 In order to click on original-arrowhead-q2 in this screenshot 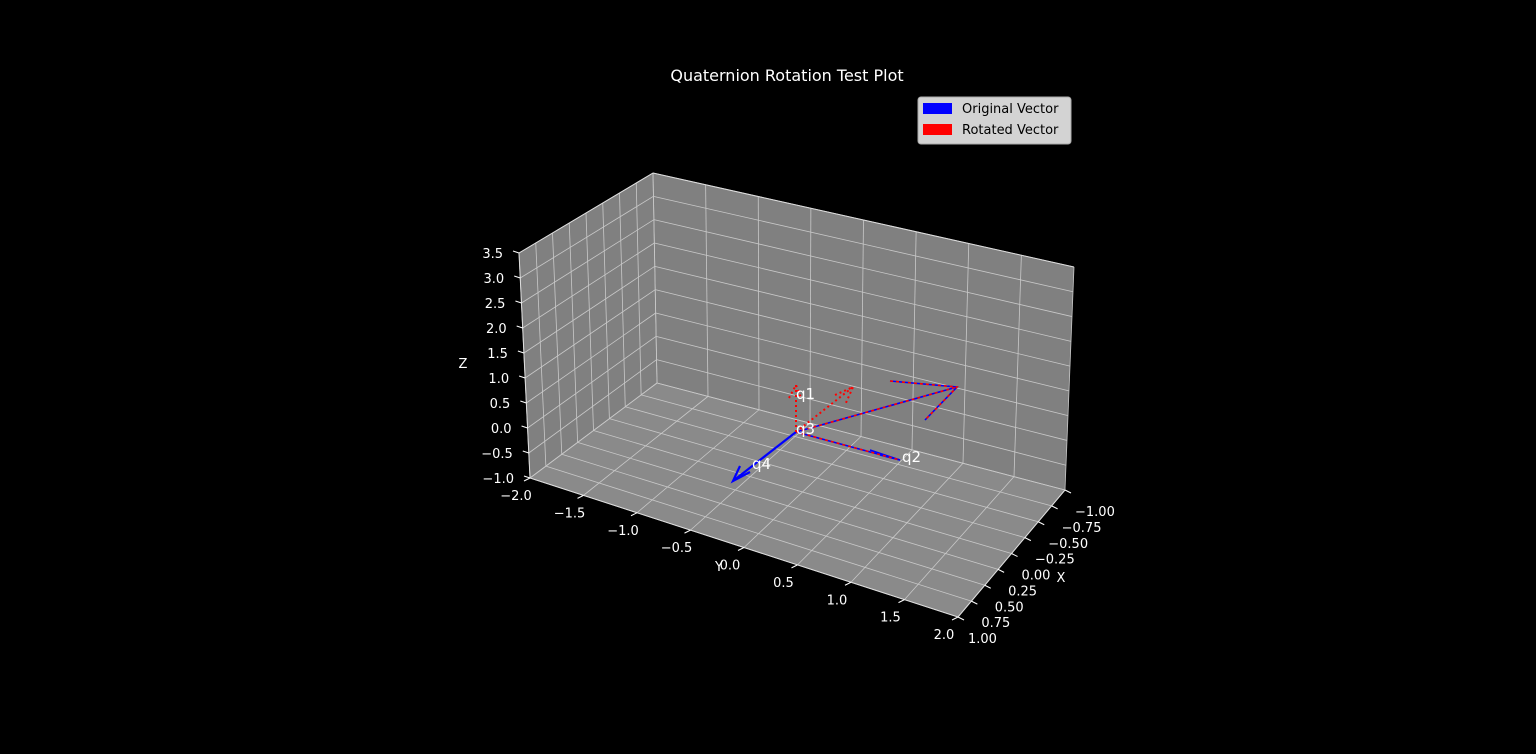, I will do `click(885, 455)`.